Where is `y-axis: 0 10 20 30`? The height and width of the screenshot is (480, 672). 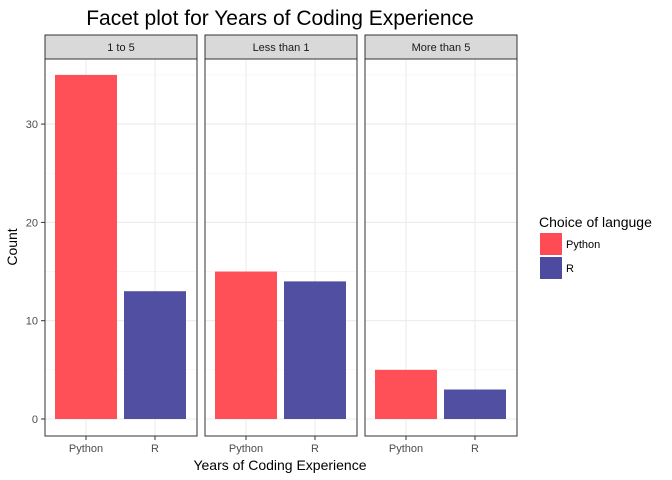 y-axis: 0 10 20 30 is located at coordinates (35, 272).